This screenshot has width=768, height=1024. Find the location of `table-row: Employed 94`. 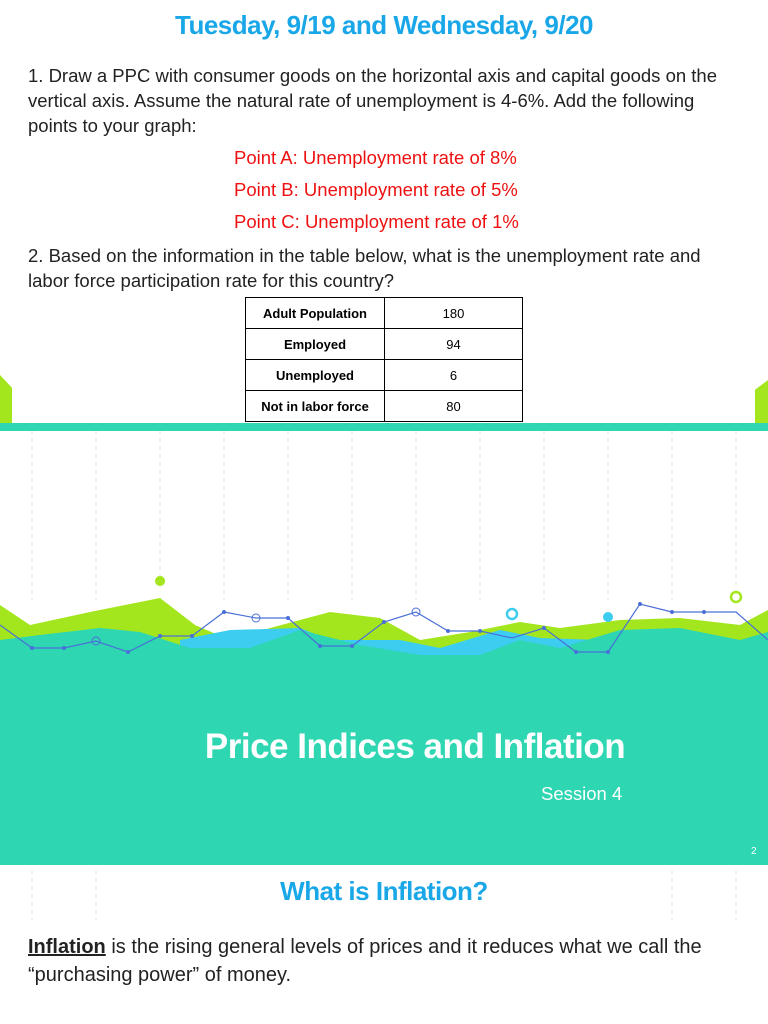

table-row: Employed 94 is located at coordinates (384, 344).